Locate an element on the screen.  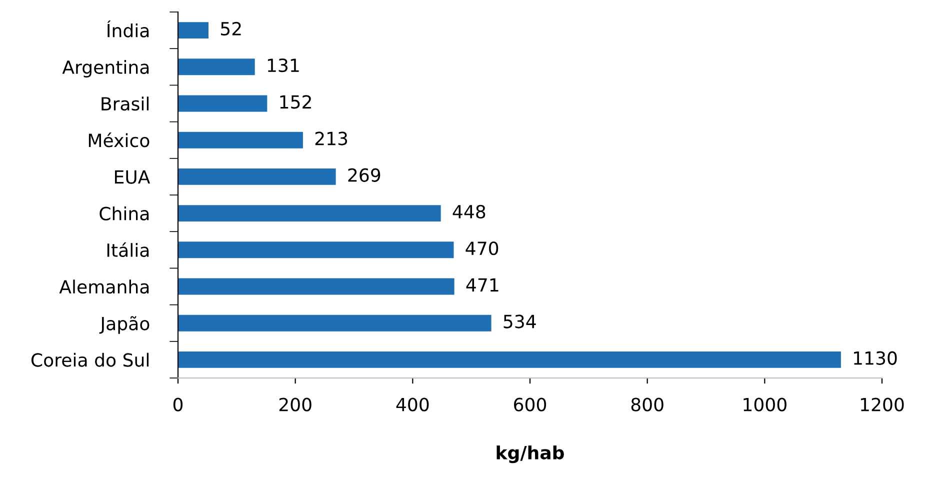
data-label: 471 is located at coordinates (482, 285).